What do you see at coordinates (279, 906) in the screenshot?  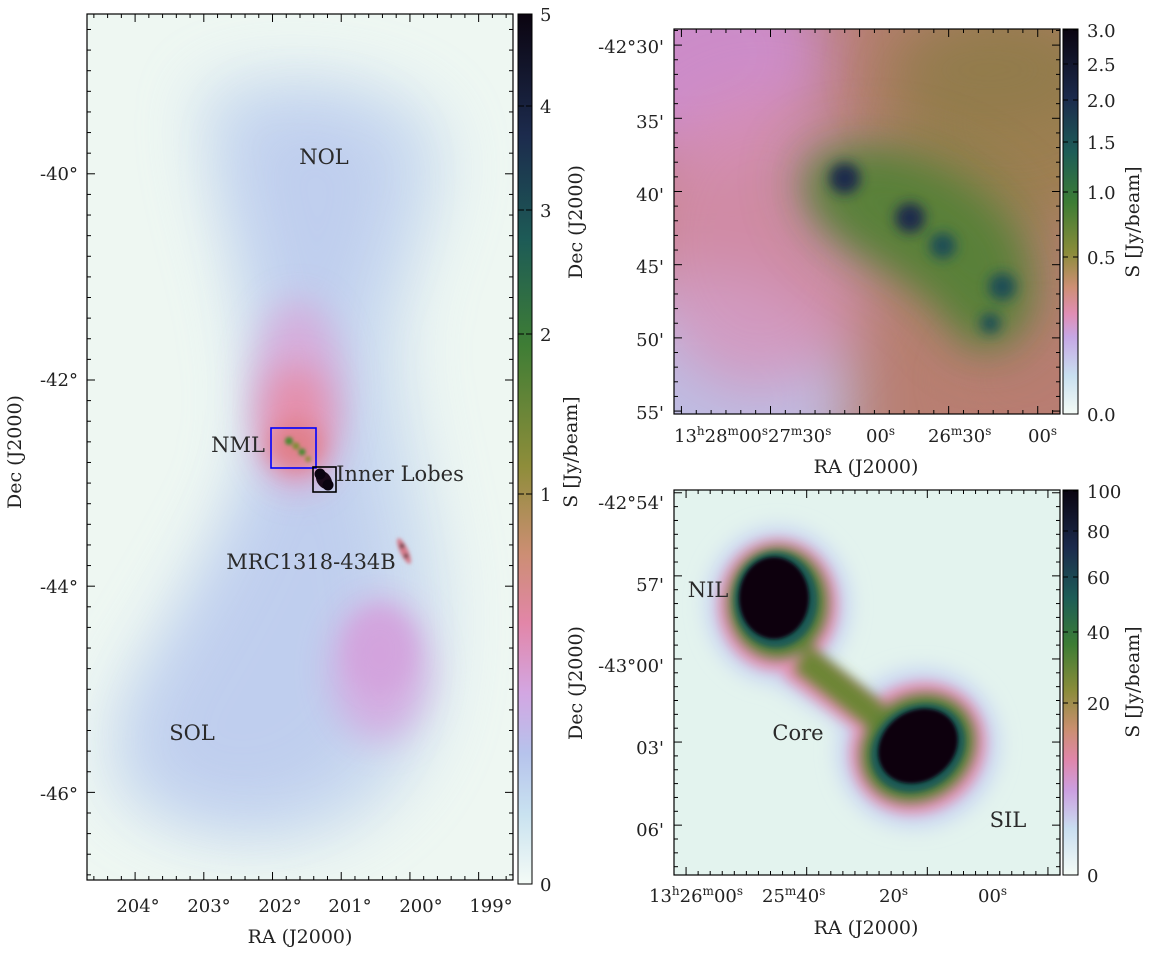 I see `x-tick-label: 202°` at bounding box center [279, 906].